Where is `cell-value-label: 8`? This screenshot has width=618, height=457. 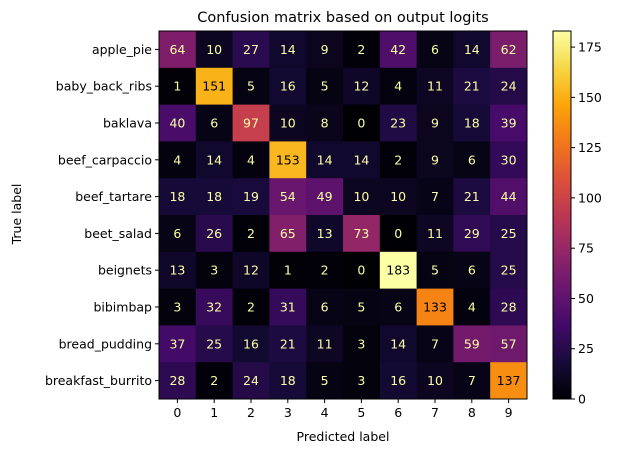 cell-value-label: 8 is located at coordinates (325, 123).